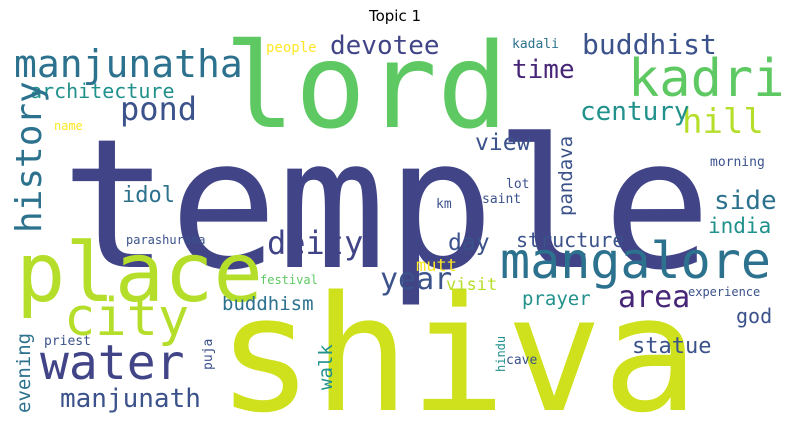  I want to click on word-kadali: kadali, so click(535, 44).